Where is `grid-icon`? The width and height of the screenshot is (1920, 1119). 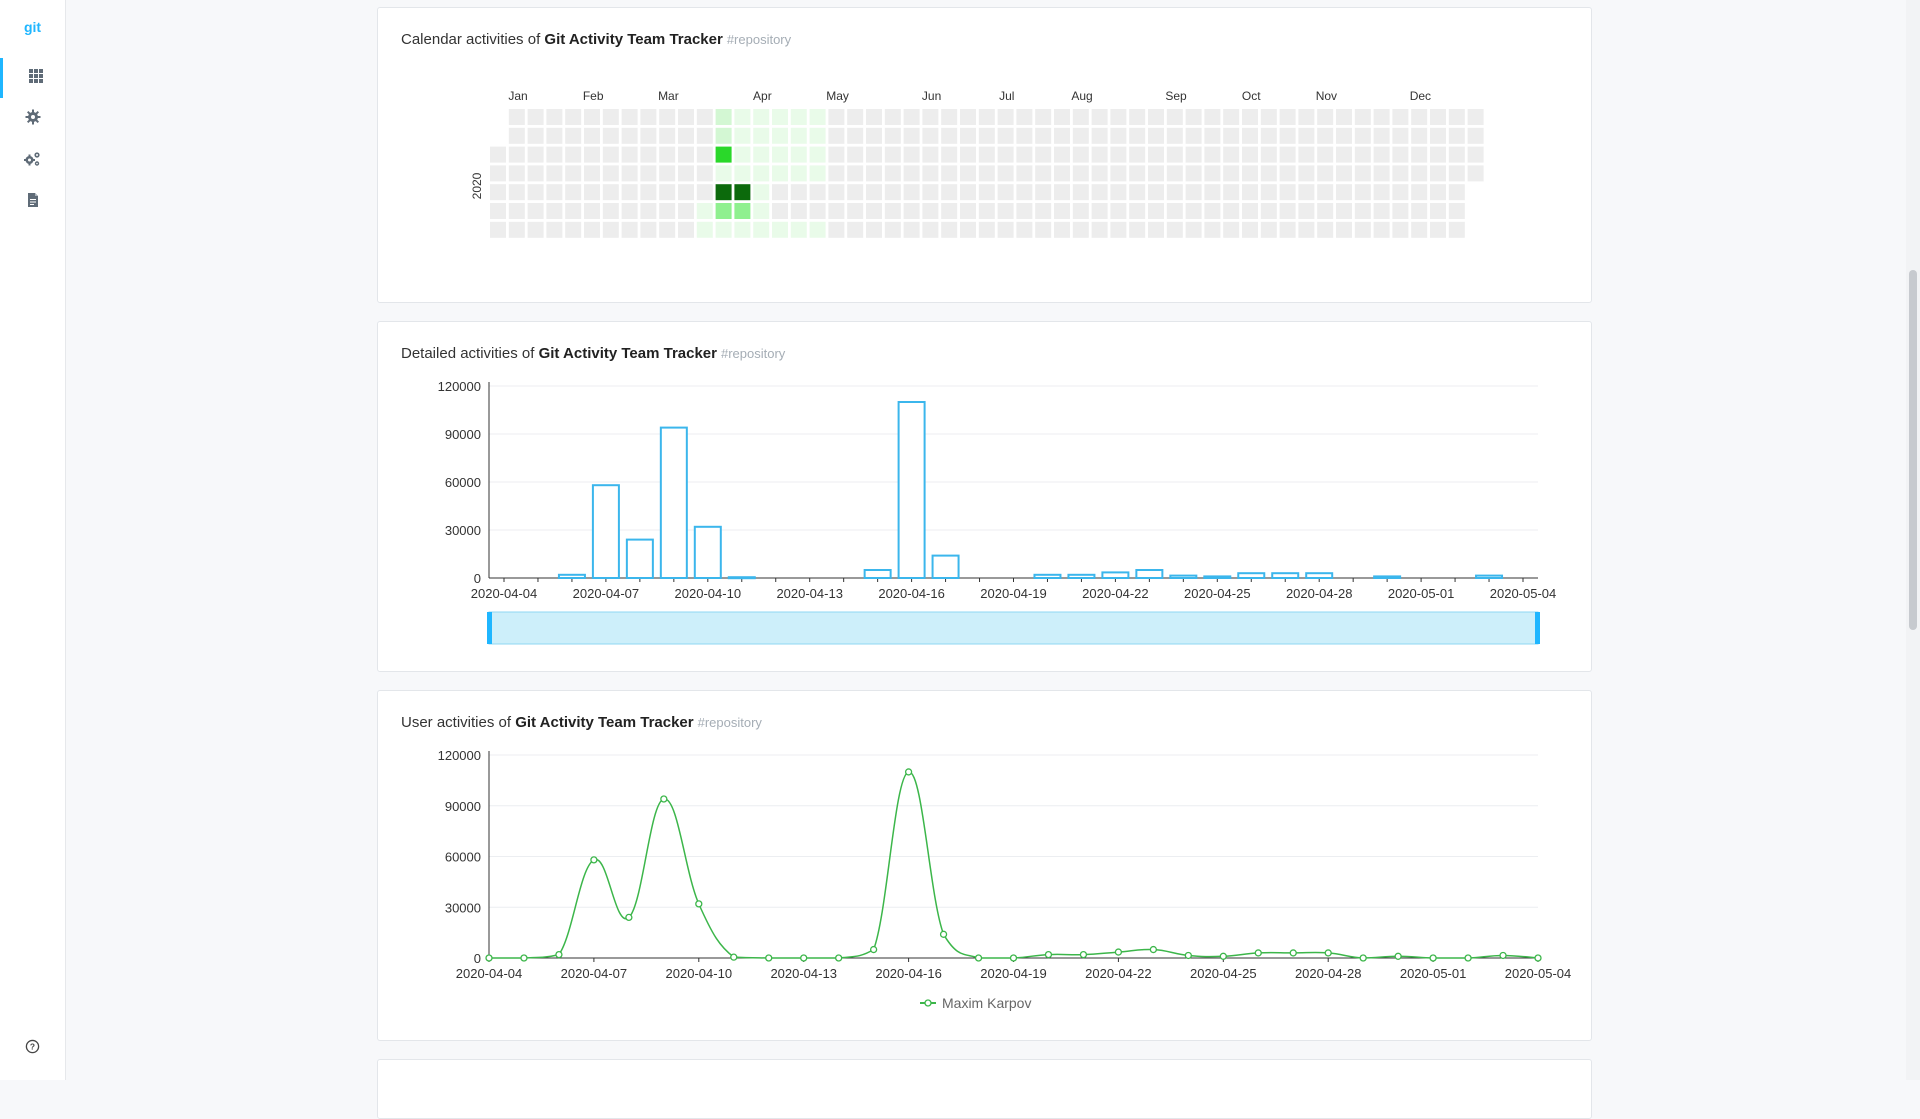 grid-icon is located at coordinates (36, 78).